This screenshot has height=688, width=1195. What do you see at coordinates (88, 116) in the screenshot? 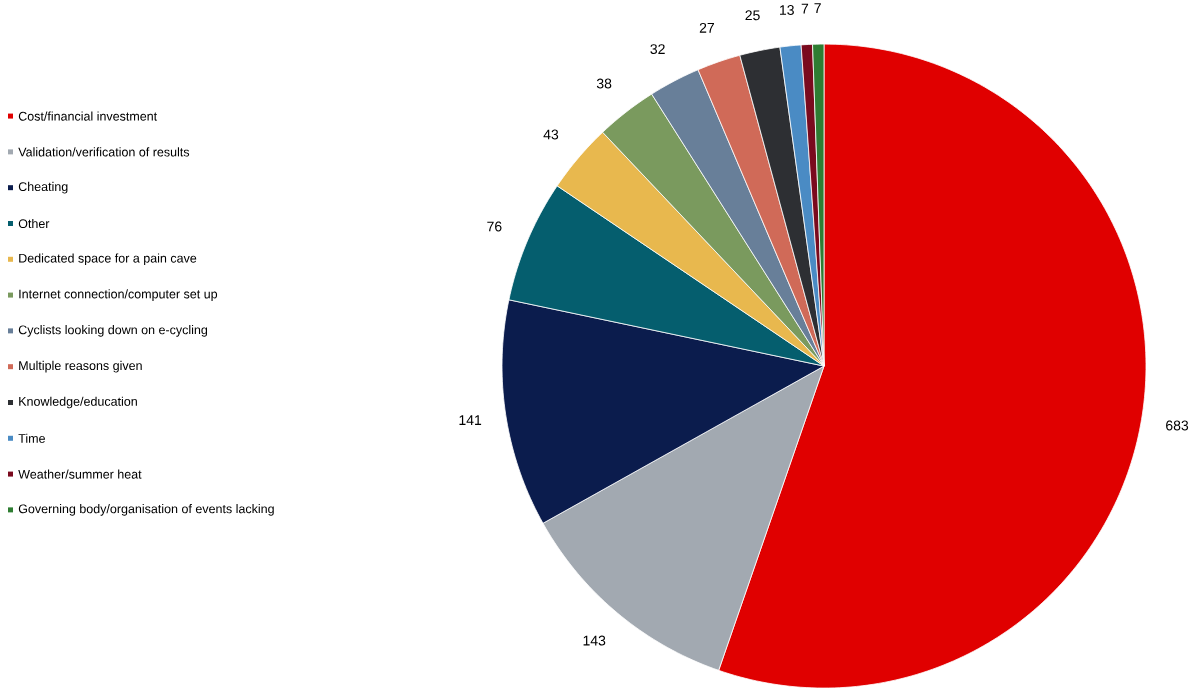
I see `legend-label: Cost/financial investment` at bounding box center [88, 116].